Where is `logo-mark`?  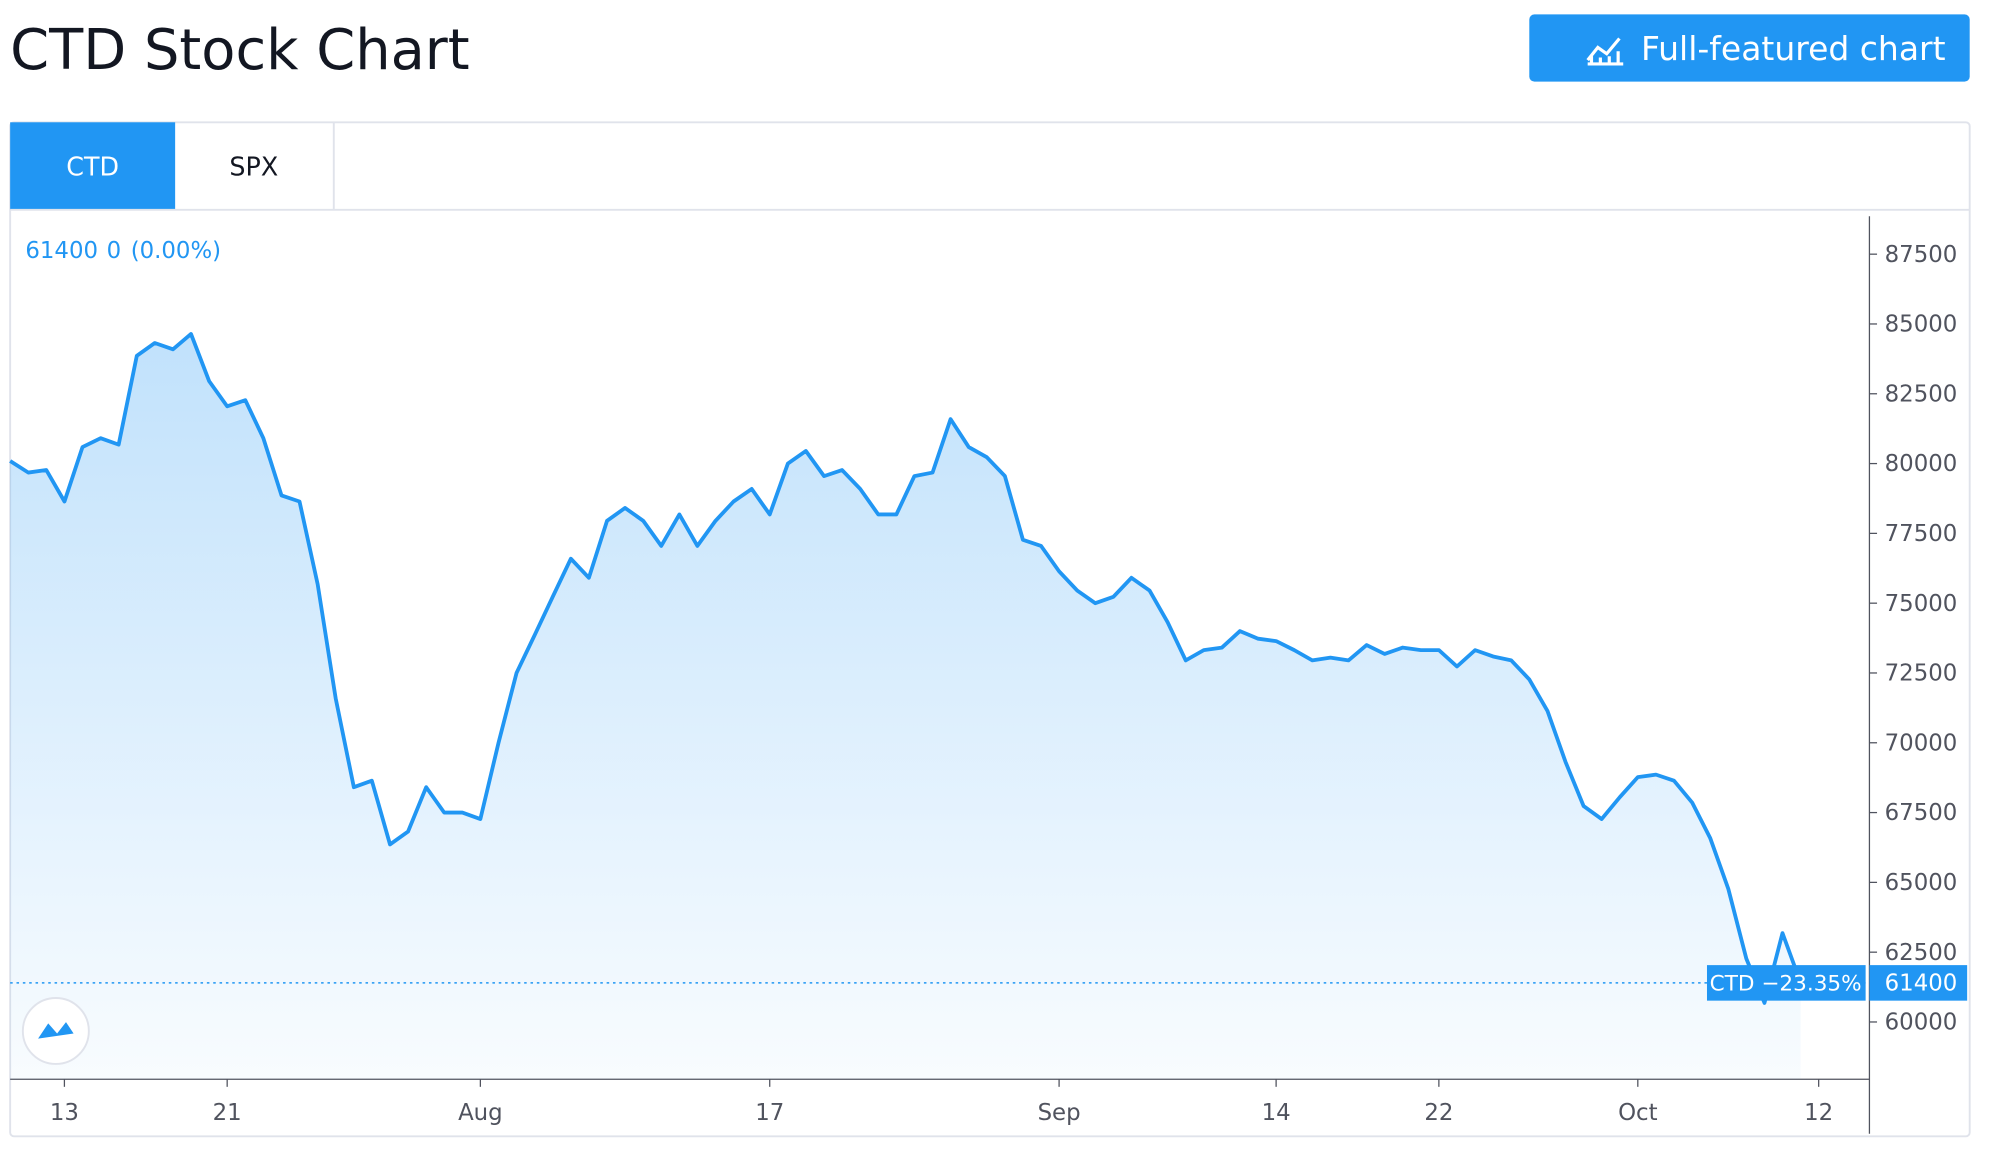 logo-mark is located at coordinates (56, 1030).